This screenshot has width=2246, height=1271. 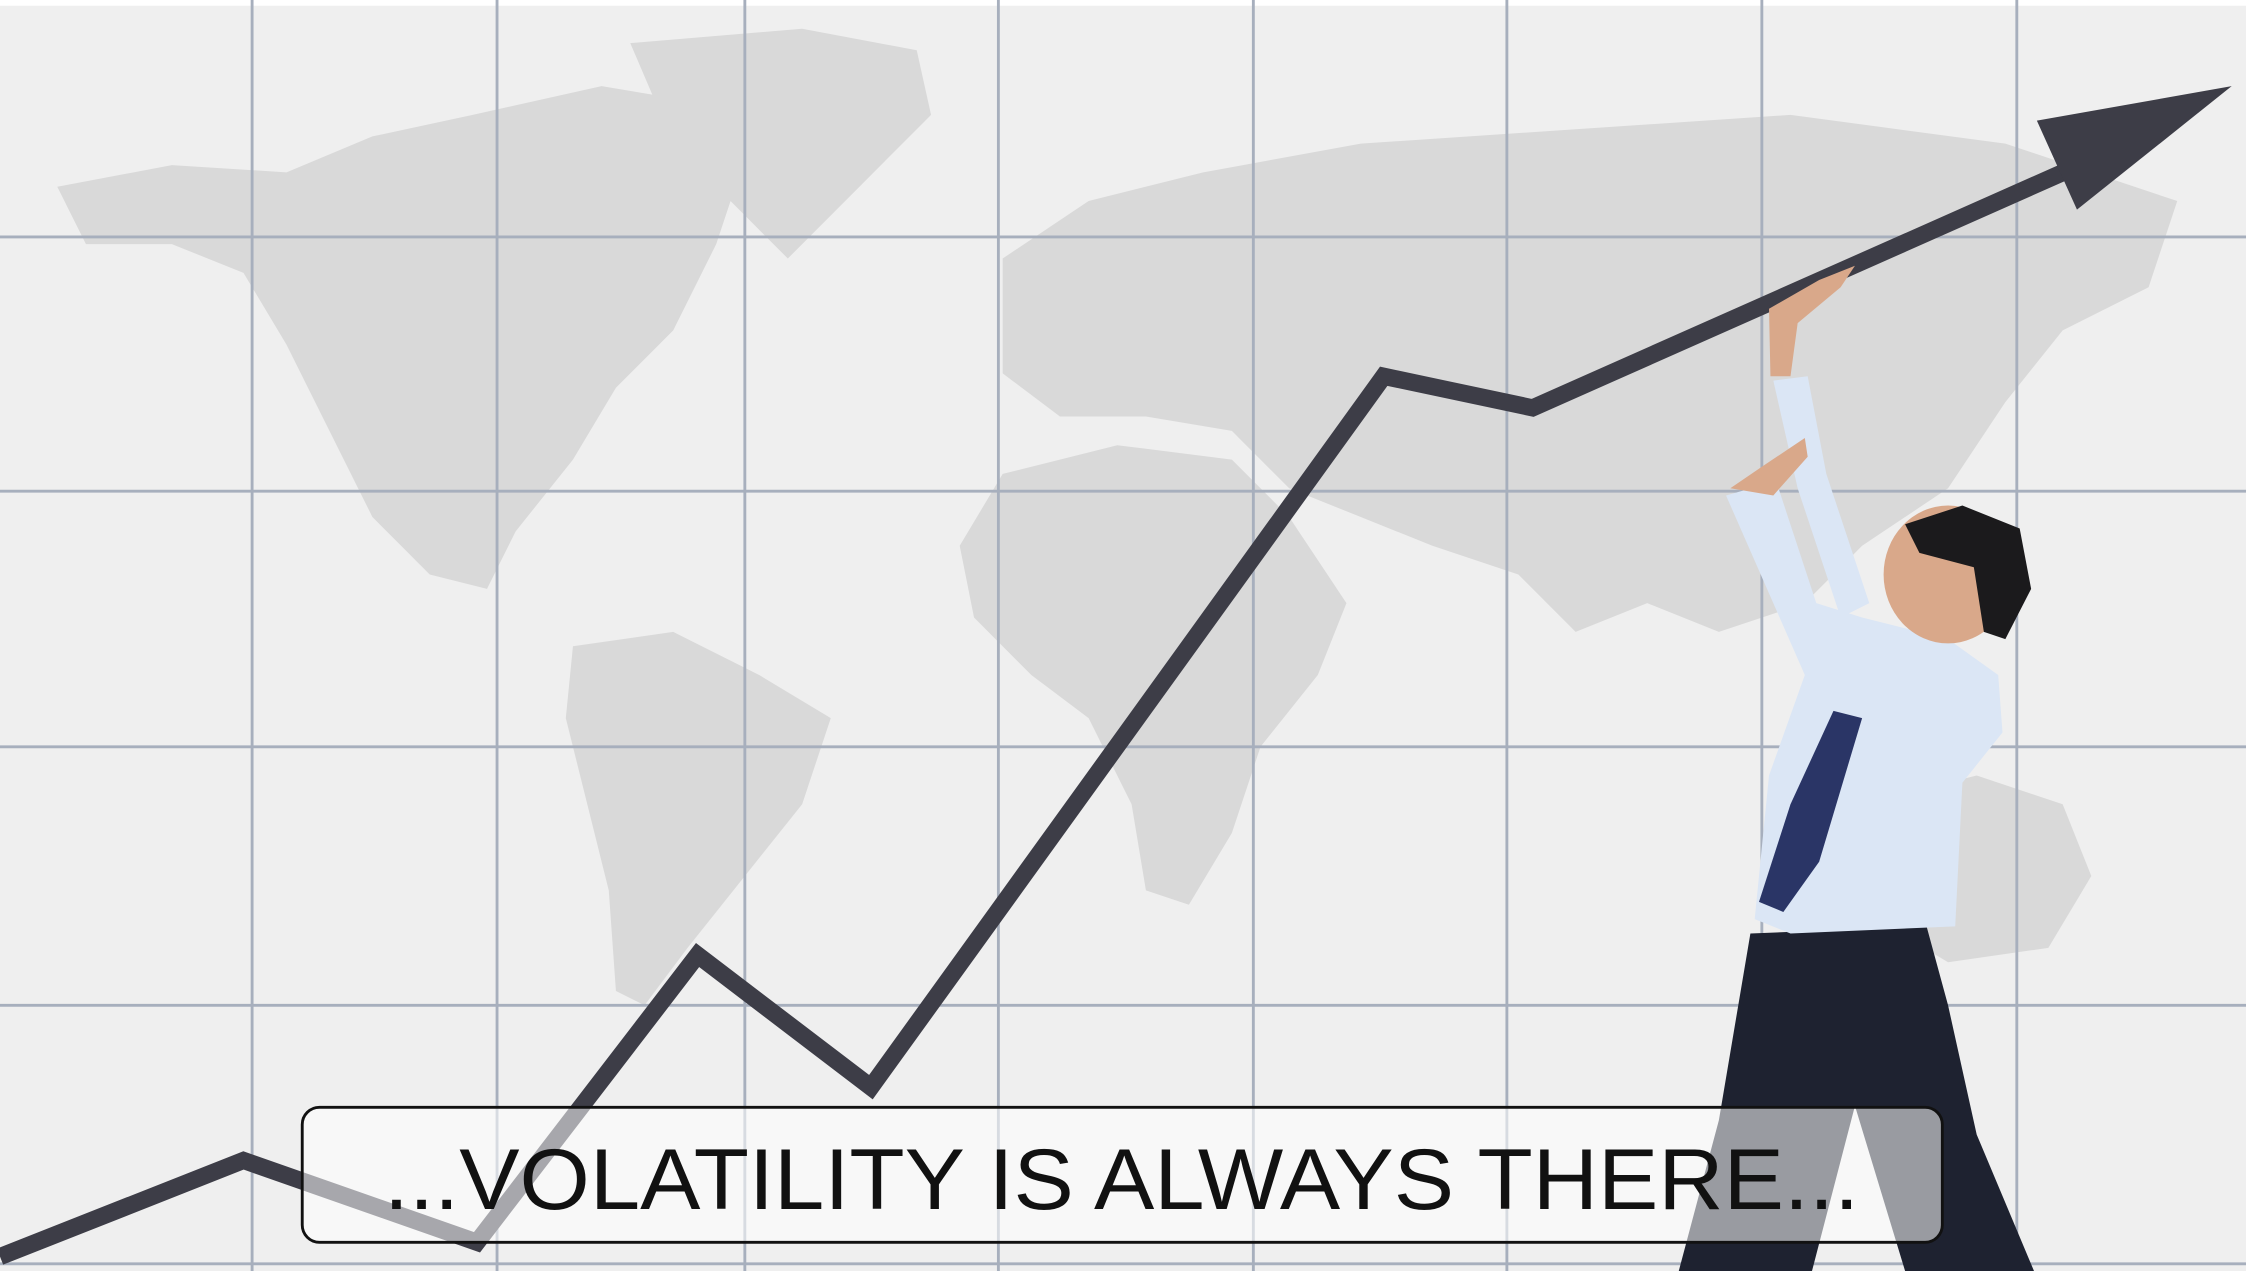 I want to click on north-america, so click(x=401, y=337).